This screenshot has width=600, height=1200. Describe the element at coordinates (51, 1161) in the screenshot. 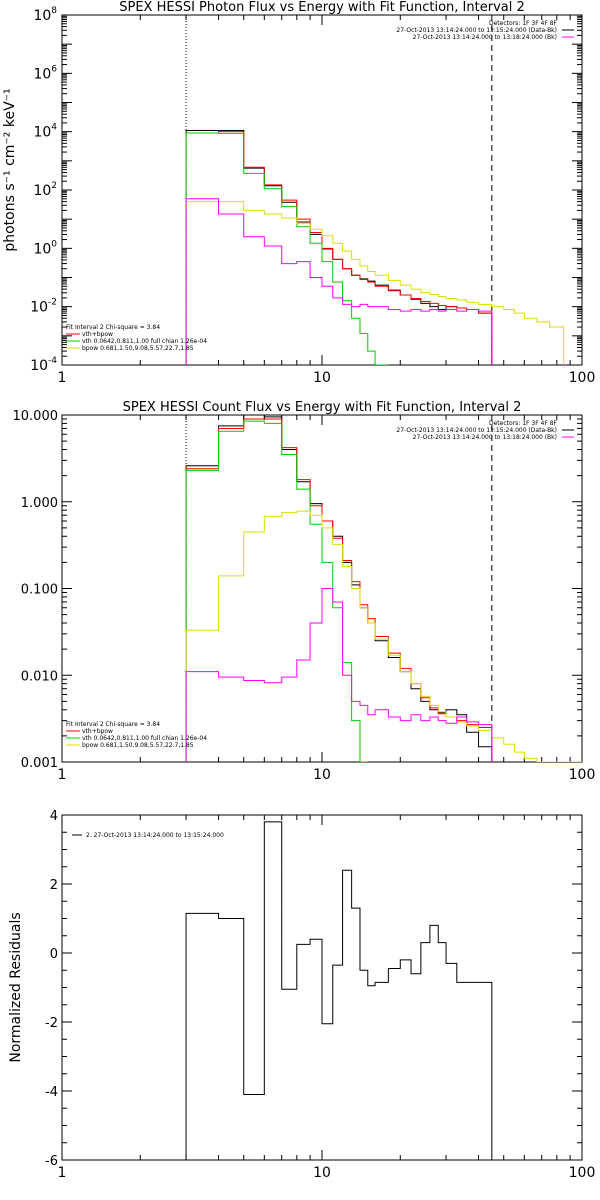

I see `y-tick-label: -6` at that location.